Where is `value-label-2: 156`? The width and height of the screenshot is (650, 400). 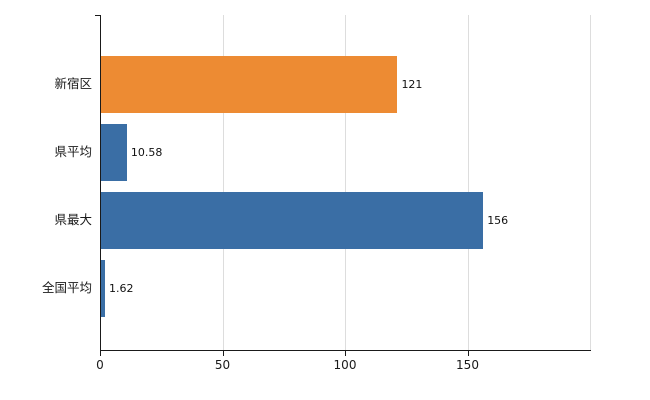 value-label-2: 156 is located at coordinates (498, 220).